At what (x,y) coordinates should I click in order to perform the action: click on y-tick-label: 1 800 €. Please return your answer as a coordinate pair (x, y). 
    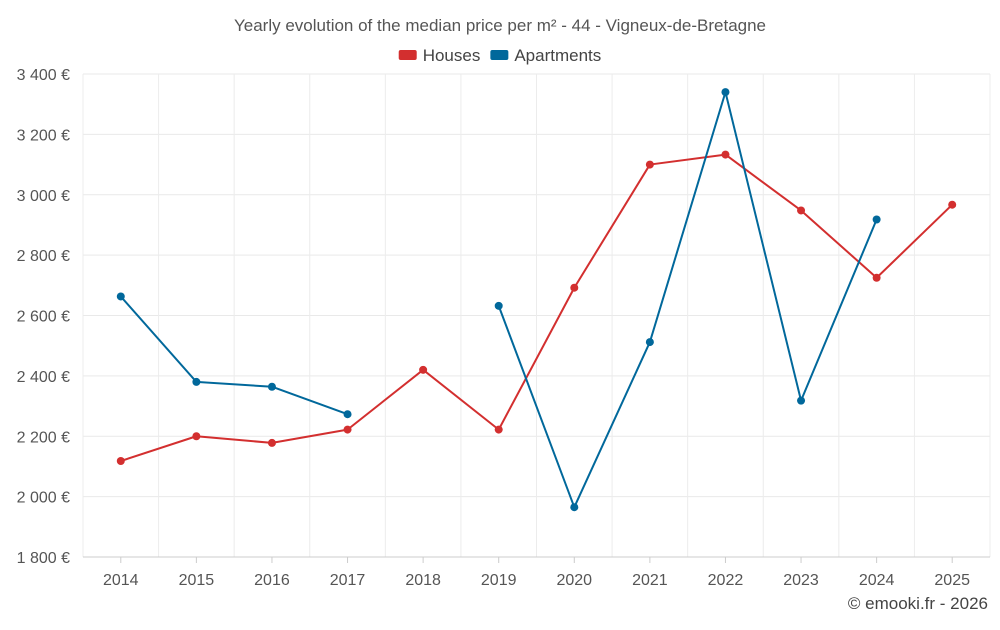
    Looking at the image, I should click on (43, 558).